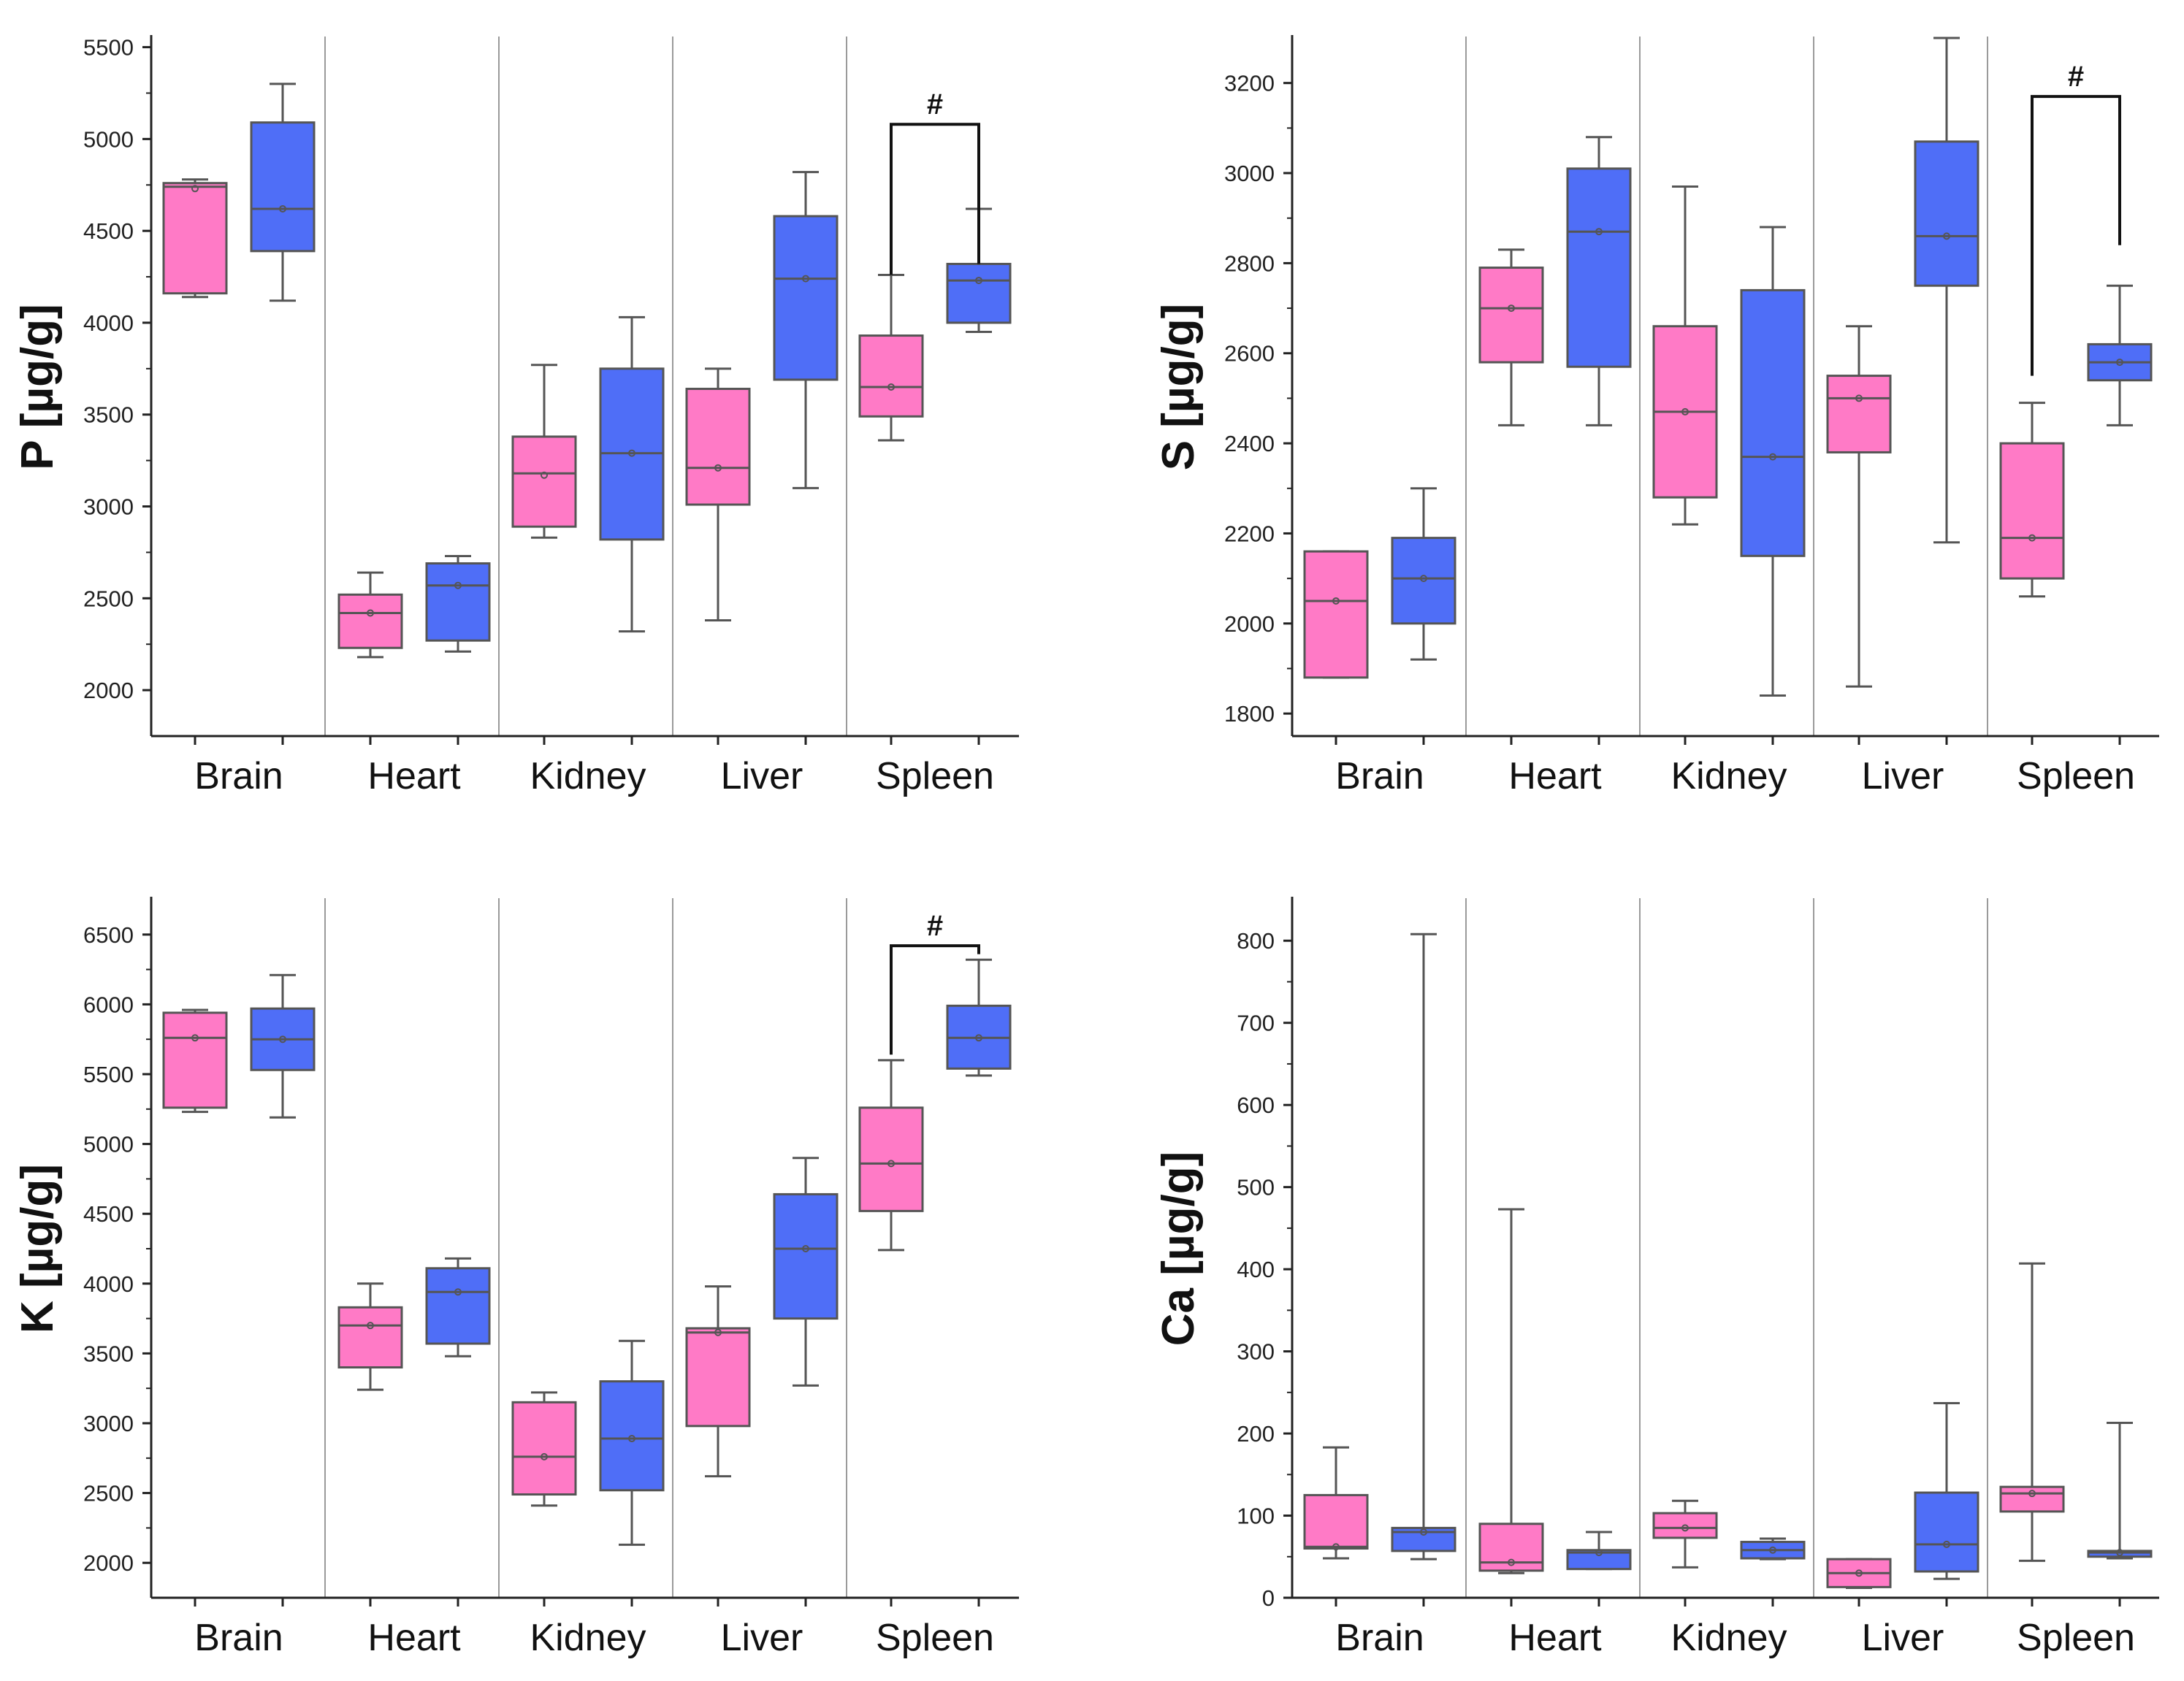 Image resolution: width=2184 pixels, height=1681 pixels. Describe the element at coordinates (1256, 941) in the screenshot. I see `y-tick-label: 800` at that location.